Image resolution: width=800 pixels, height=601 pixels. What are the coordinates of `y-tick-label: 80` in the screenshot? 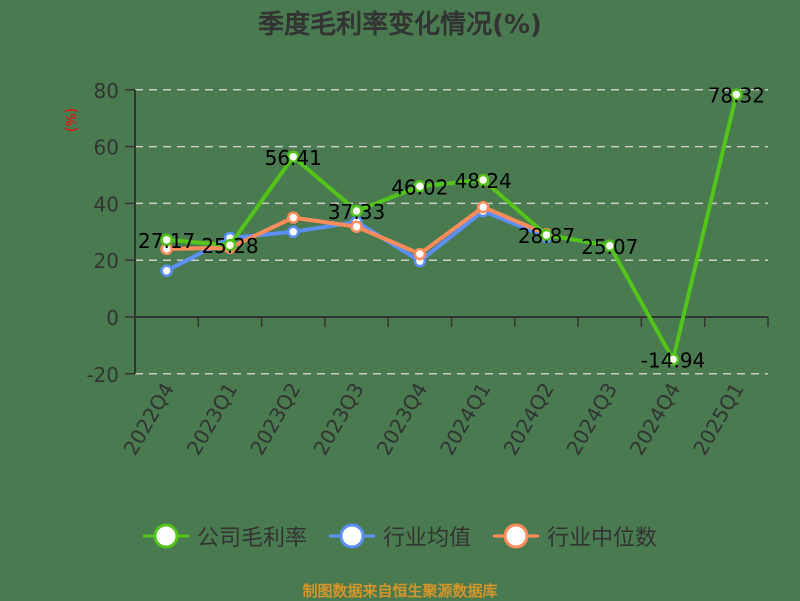 It's located at (106, 91).